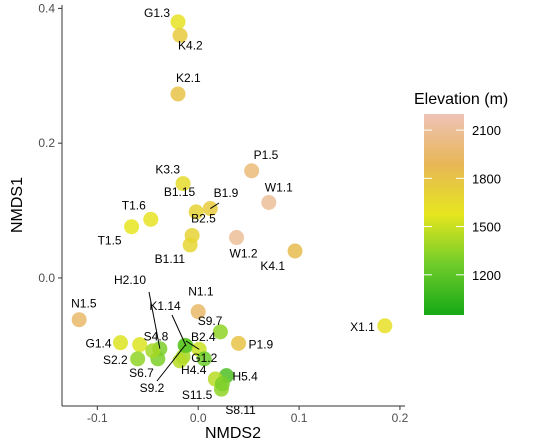 The height and width of the screenshot is (443, 536). I want to click on point-label-k4-1: K4.1, so click(272, 266).